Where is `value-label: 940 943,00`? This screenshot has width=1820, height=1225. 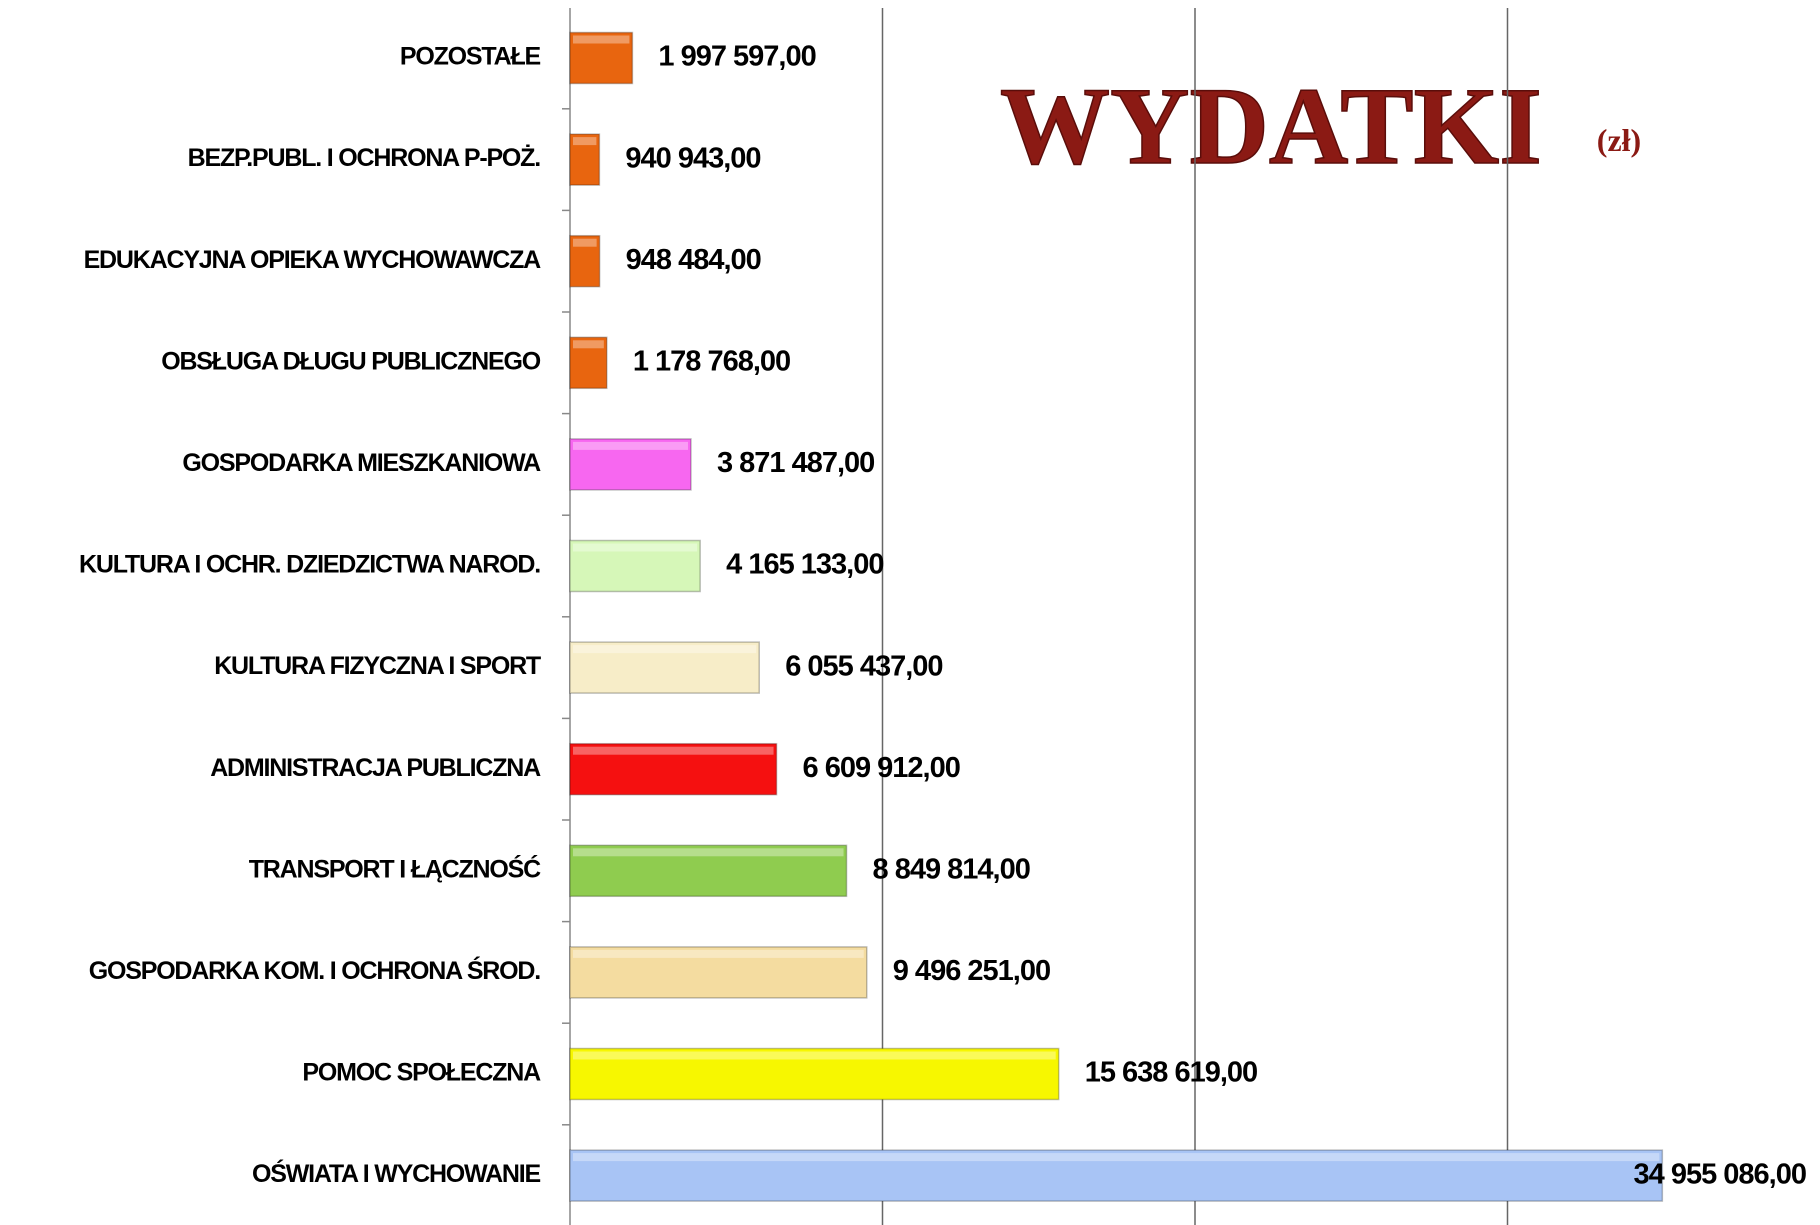
value-label: 940 943,00 is located at coordinates (692, 158).